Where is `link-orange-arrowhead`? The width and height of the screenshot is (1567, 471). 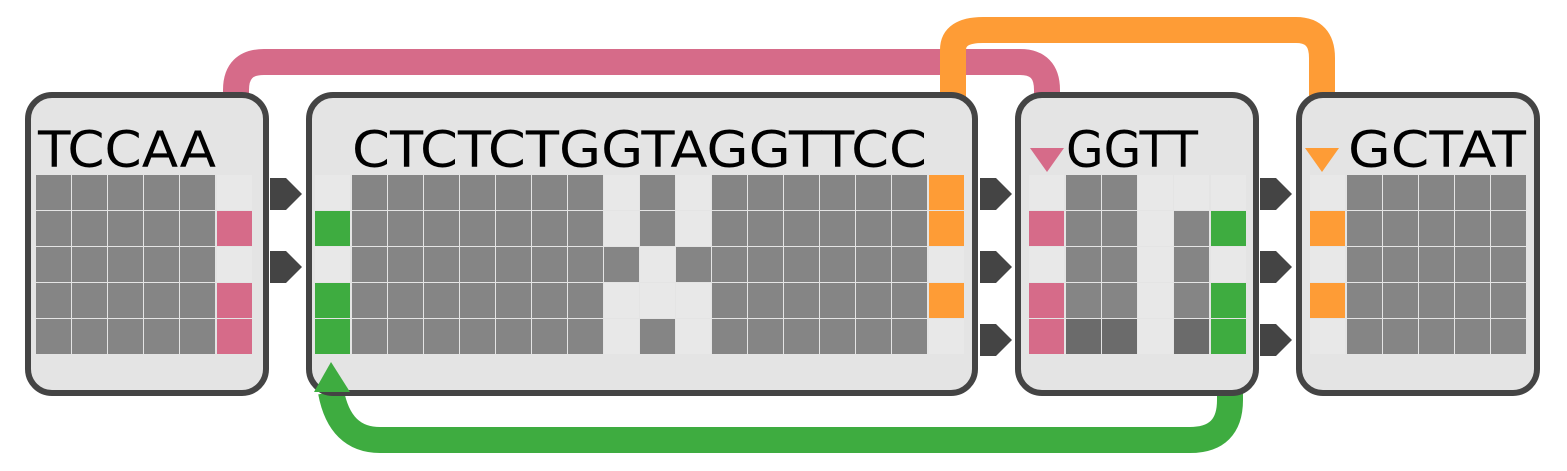
link-orange-arrowhead is located at coordinates (1322, 160).